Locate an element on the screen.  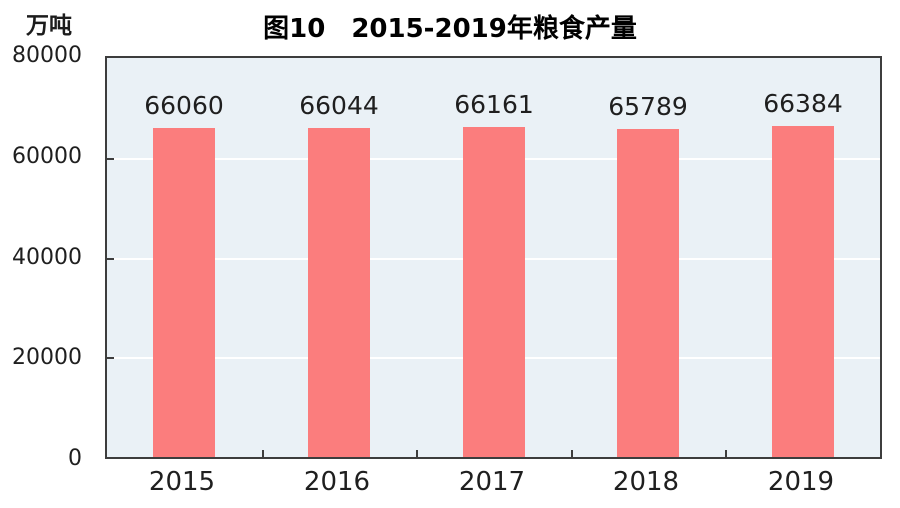
y-axis-unit-label: 万吨 is located at coordinates (49, 26).